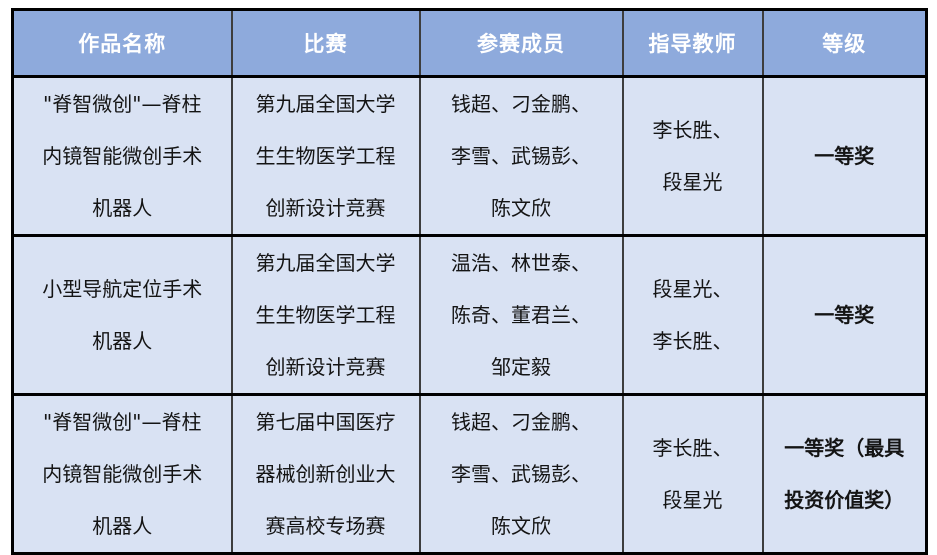 The height and width of the screenshot is (555, 937). What do you see at coordinates (325, 474) in the screenshot?
I see `cell-competition: 第七届中国医疗 器械创新创业大 赛高校专场赛` at bounding box center [325, 474].